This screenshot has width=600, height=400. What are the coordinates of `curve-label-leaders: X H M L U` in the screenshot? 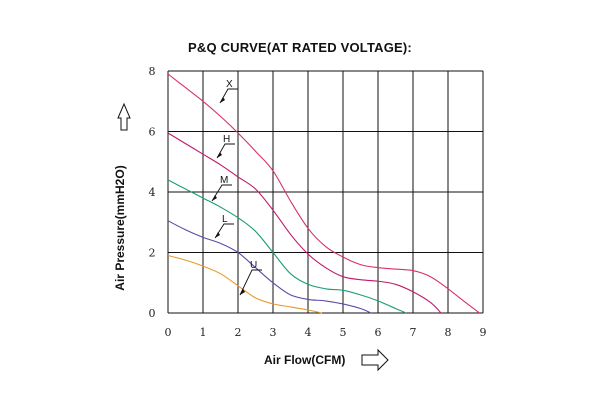 It's located at (236, 187).